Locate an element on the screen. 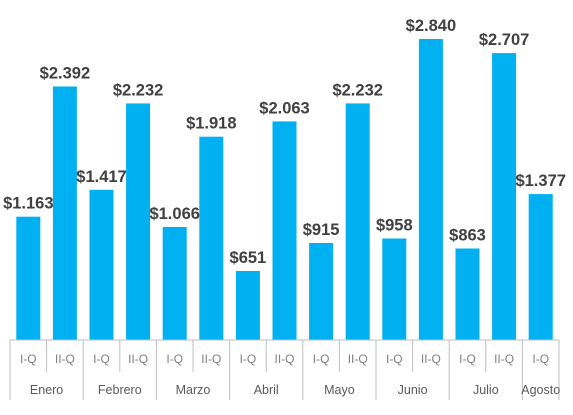  month-label: Mayo is located at coordinates (339, 390).